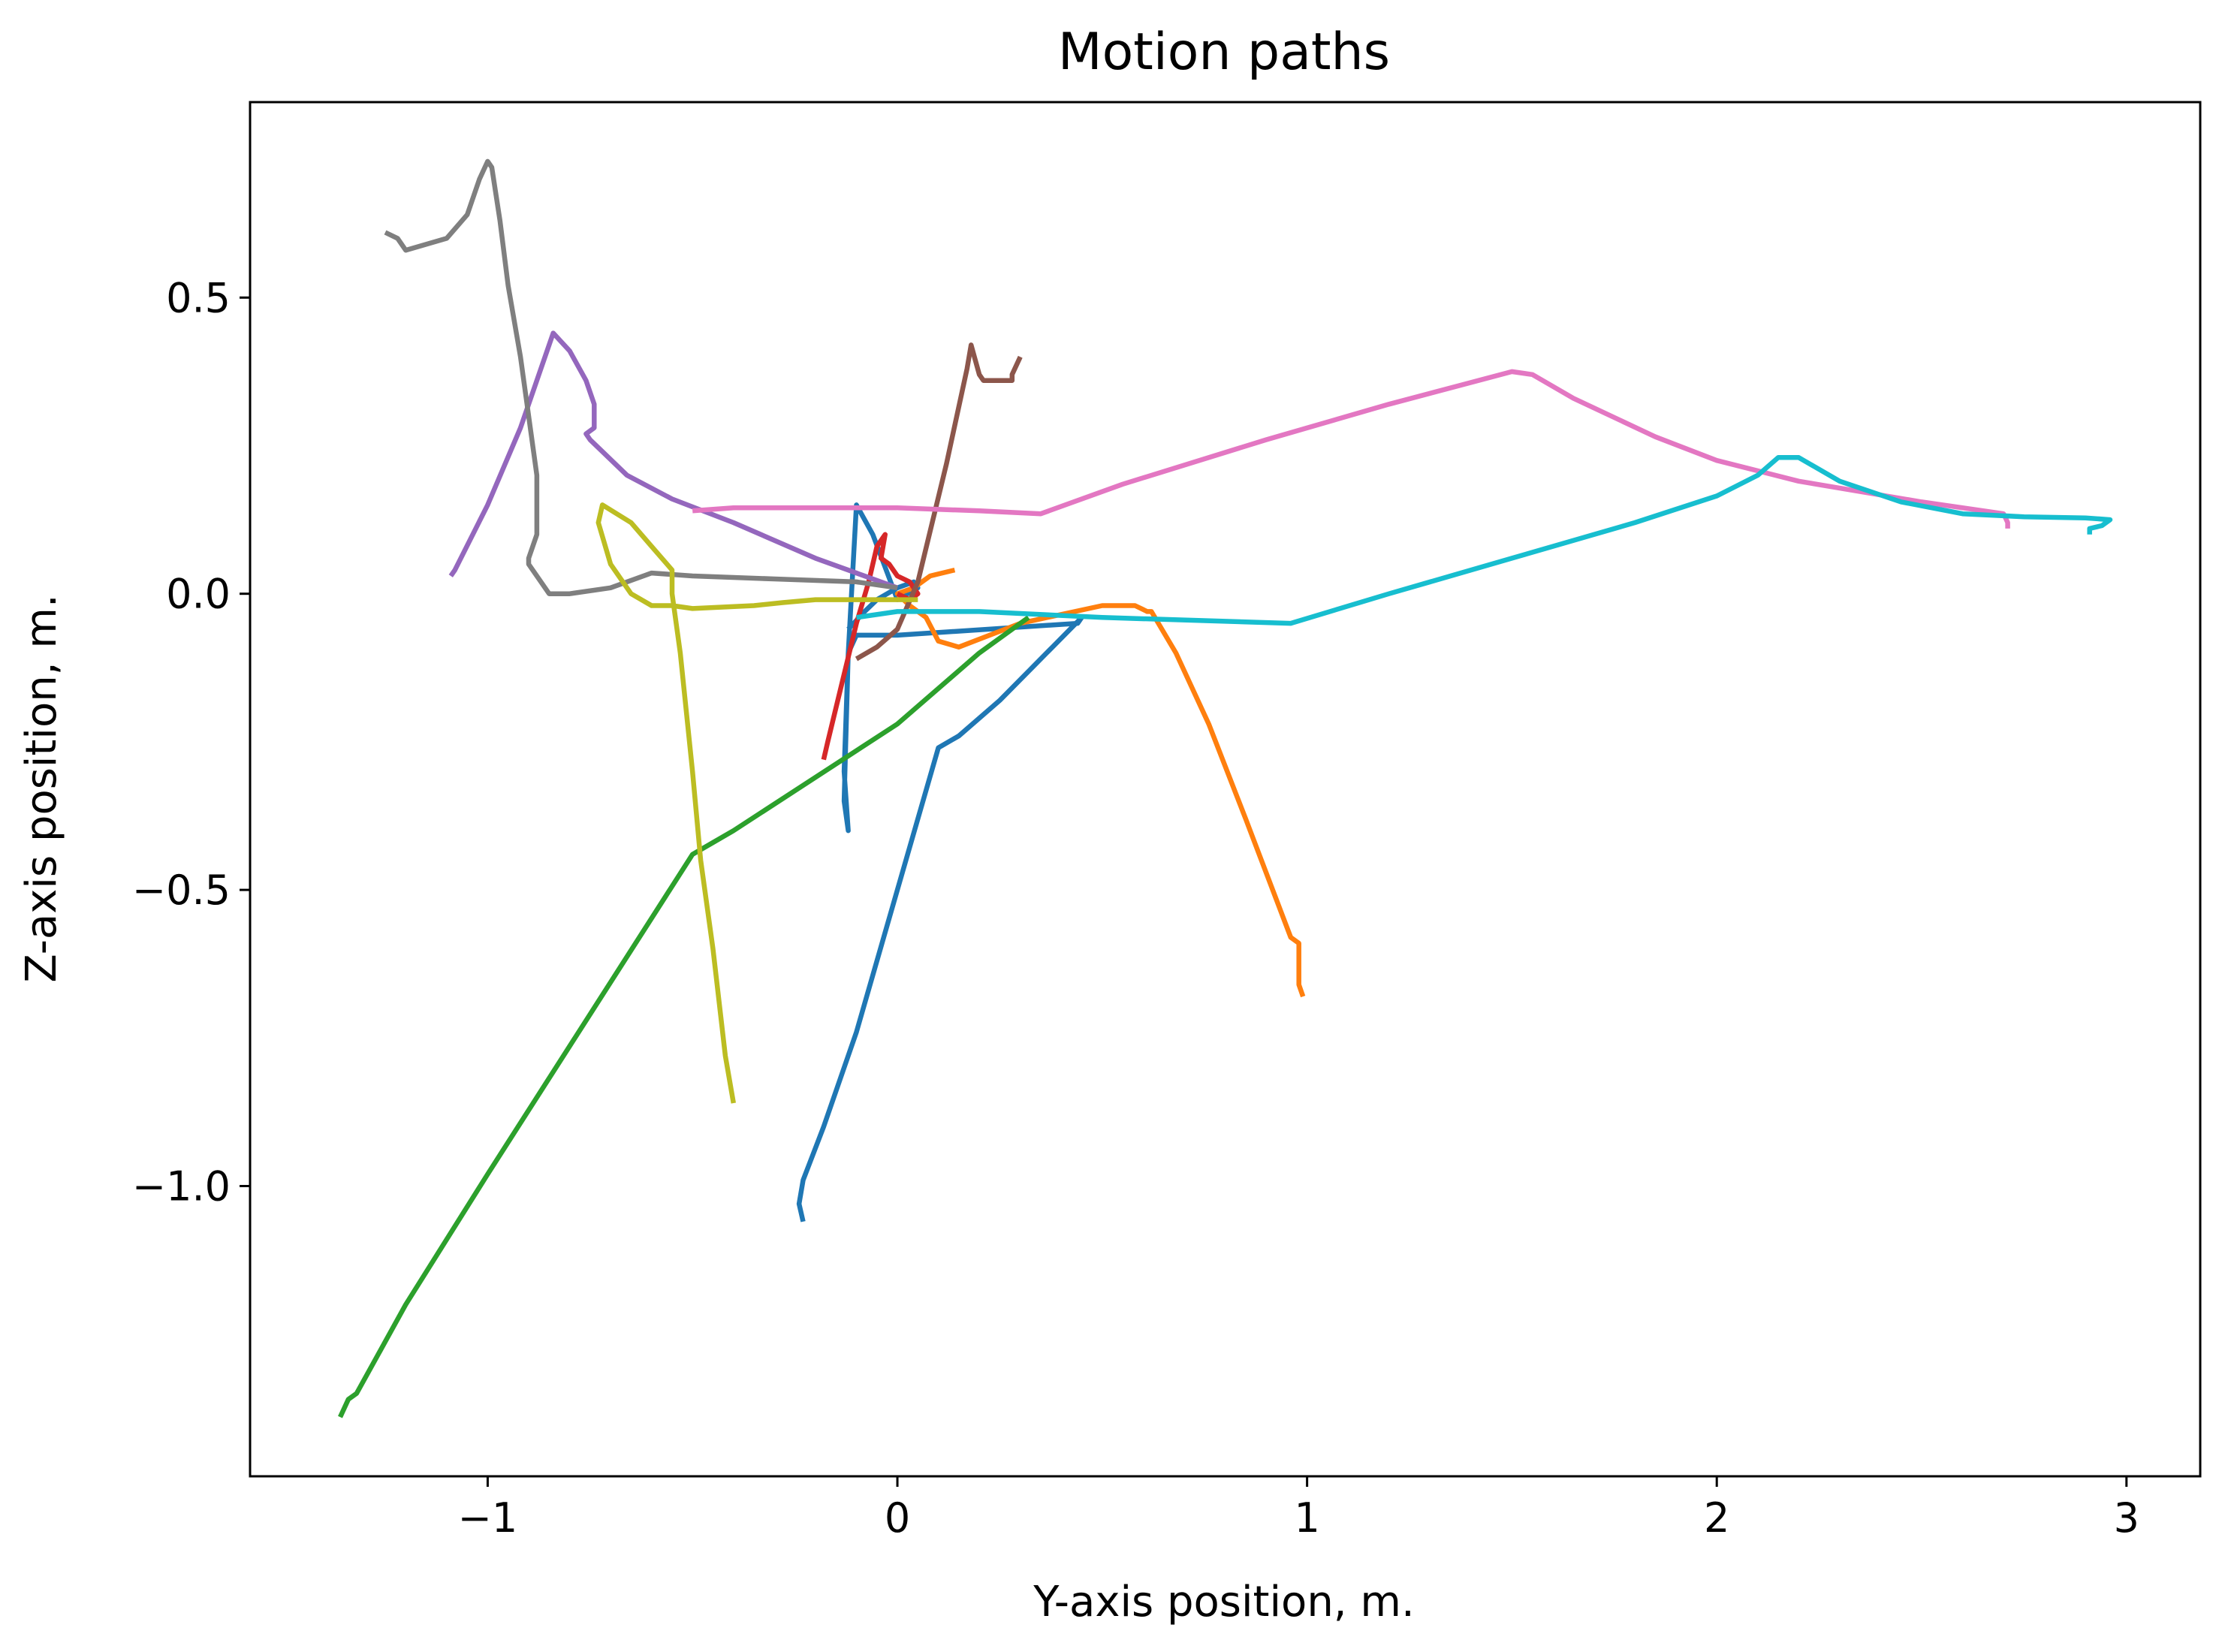 This screenshot has height=1652, width=2219. What do you see at coordinates (198, 594) in the screenshot?
I see `y-tick-label: 0.0` at bounding box center [198, 594].